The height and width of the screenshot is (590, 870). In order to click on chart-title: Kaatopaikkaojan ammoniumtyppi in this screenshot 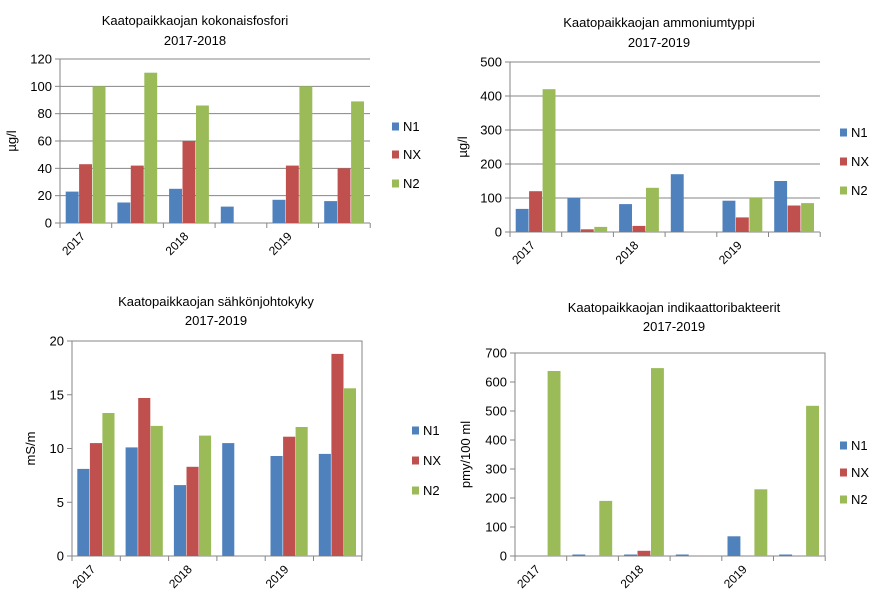, I will do `click(659, 22)`.